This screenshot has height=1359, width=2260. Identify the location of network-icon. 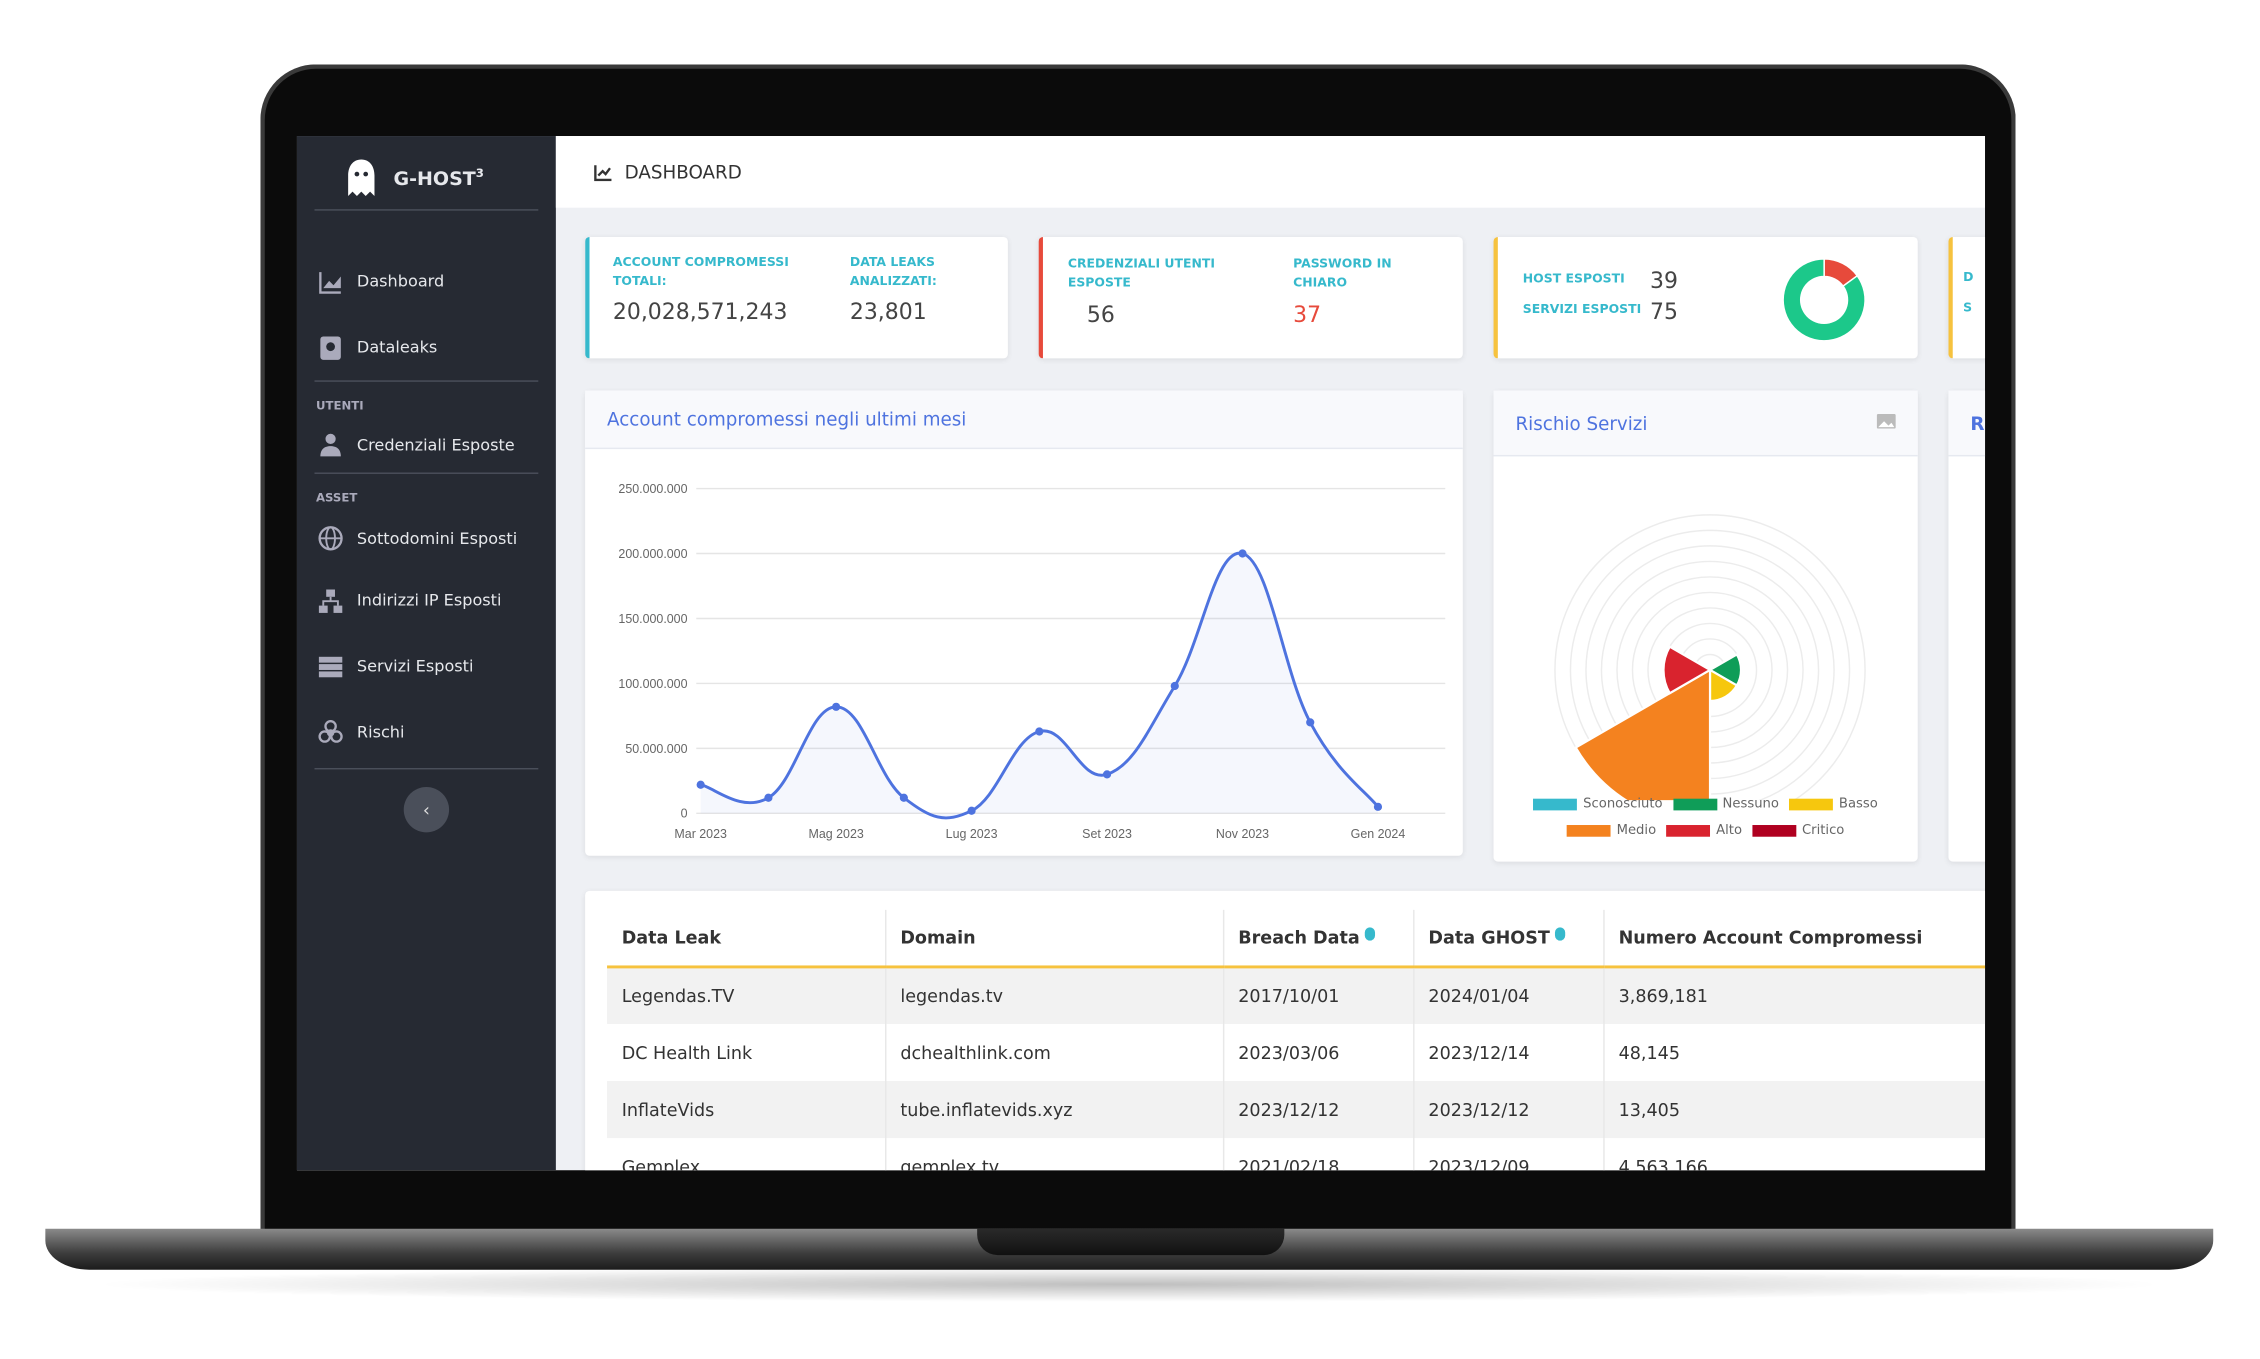
(330, 600).